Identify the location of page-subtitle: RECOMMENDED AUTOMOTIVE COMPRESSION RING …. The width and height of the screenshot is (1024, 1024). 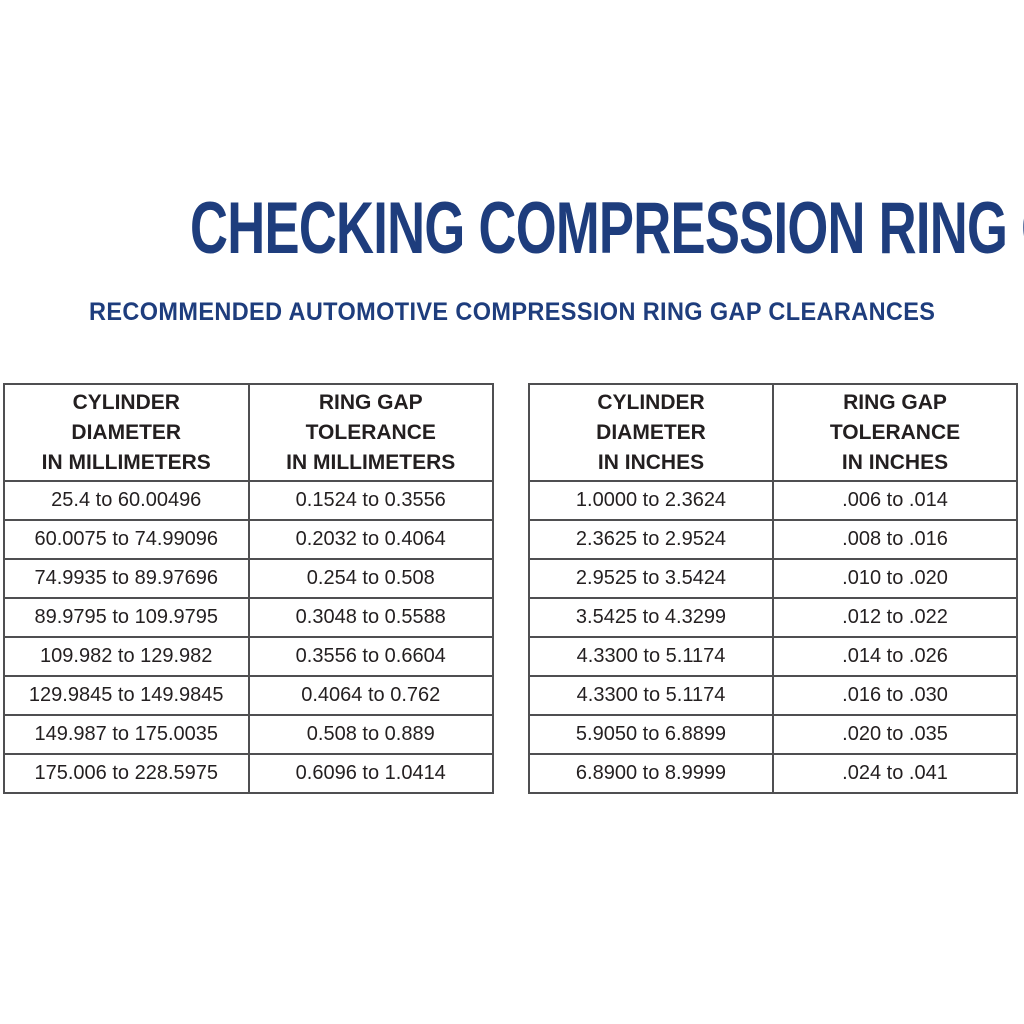
(512, 312).